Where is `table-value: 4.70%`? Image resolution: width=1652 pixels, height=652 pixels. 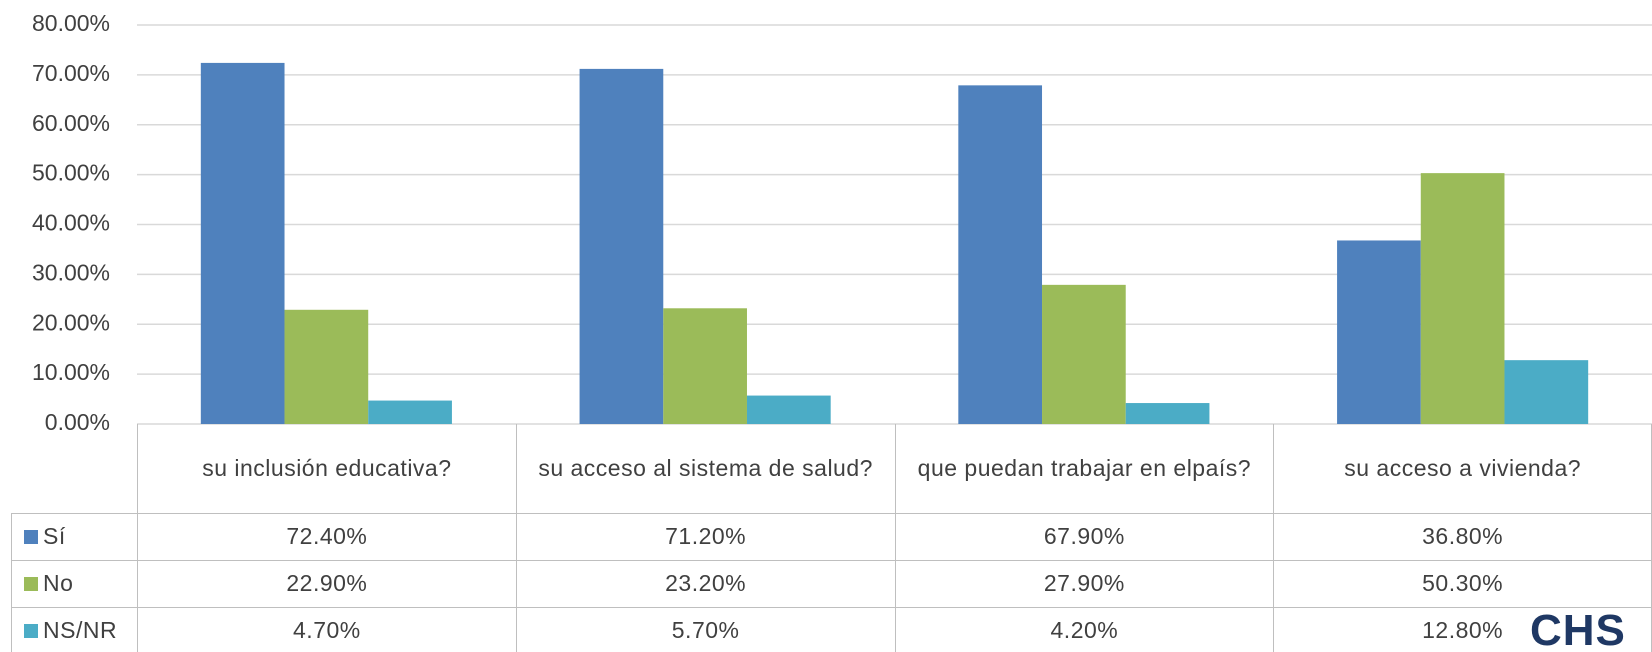 table-value: 4.70% is located at coordinates (326, 629).